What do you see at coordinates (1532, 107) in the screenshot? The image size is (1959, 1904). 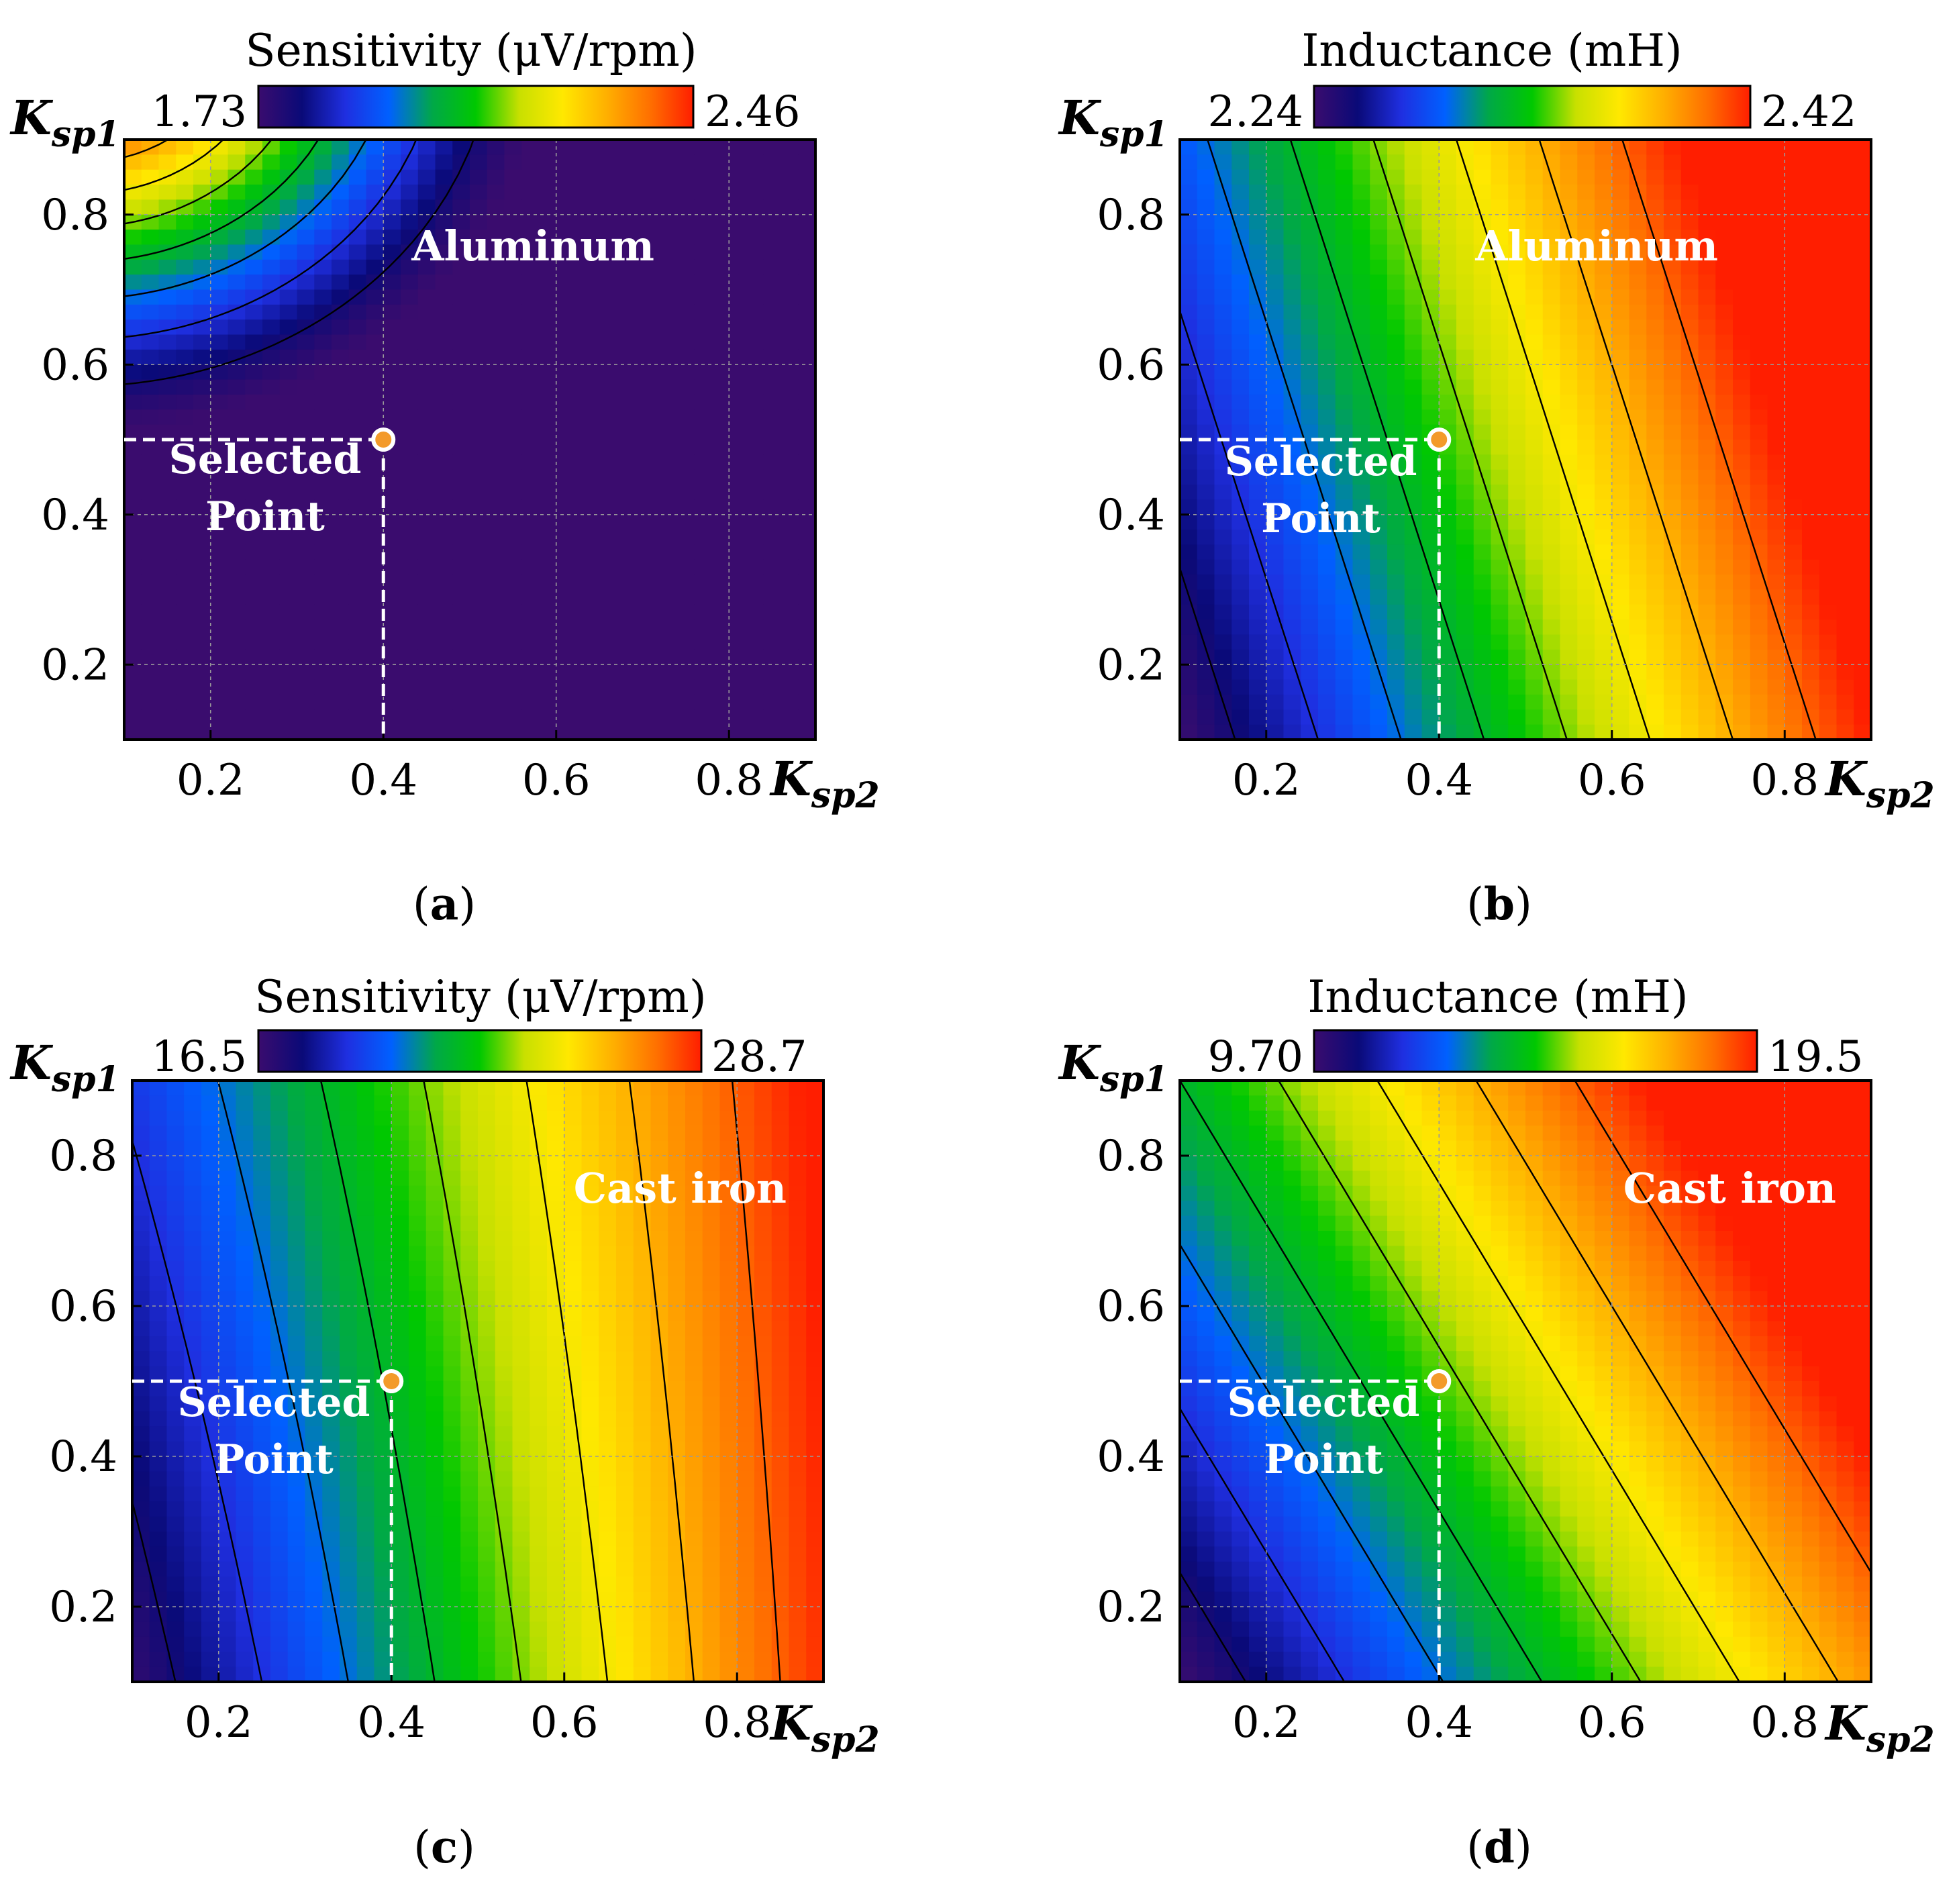 I see `colorbar` at bounding box center [1532, 107].